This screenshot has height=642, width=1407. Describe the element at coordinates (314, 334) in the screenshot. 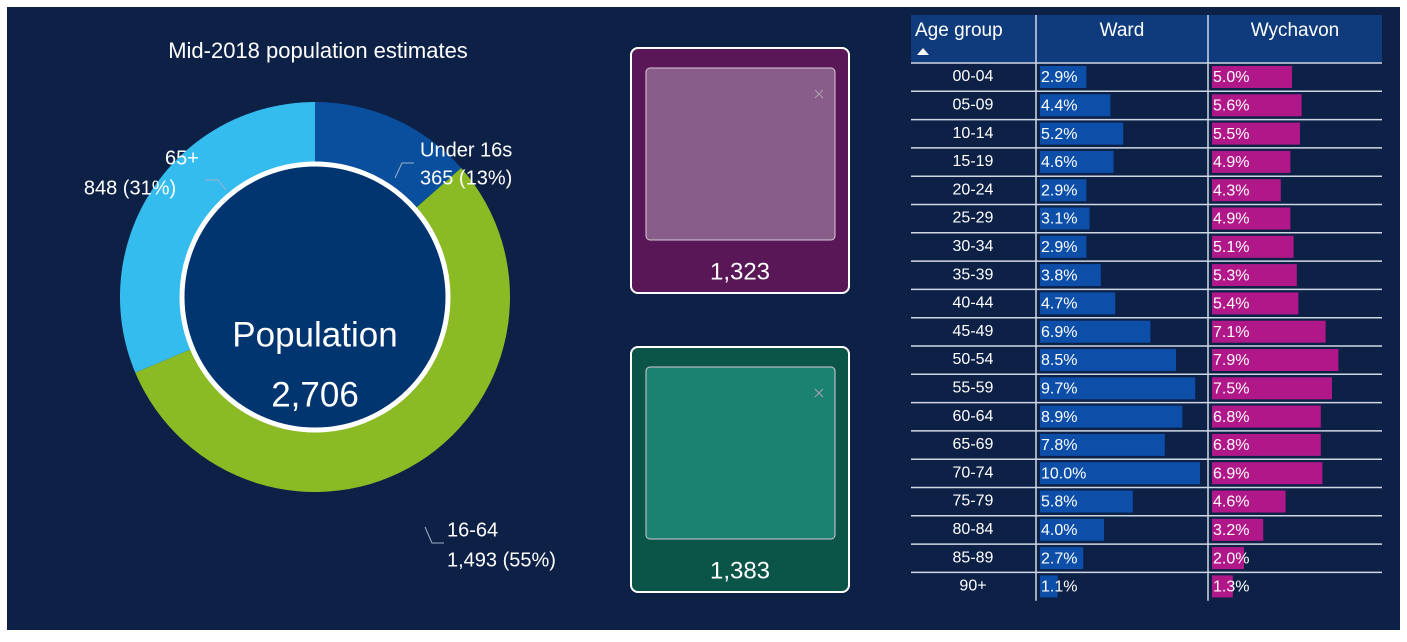

I see `center-label: Population` at that location.